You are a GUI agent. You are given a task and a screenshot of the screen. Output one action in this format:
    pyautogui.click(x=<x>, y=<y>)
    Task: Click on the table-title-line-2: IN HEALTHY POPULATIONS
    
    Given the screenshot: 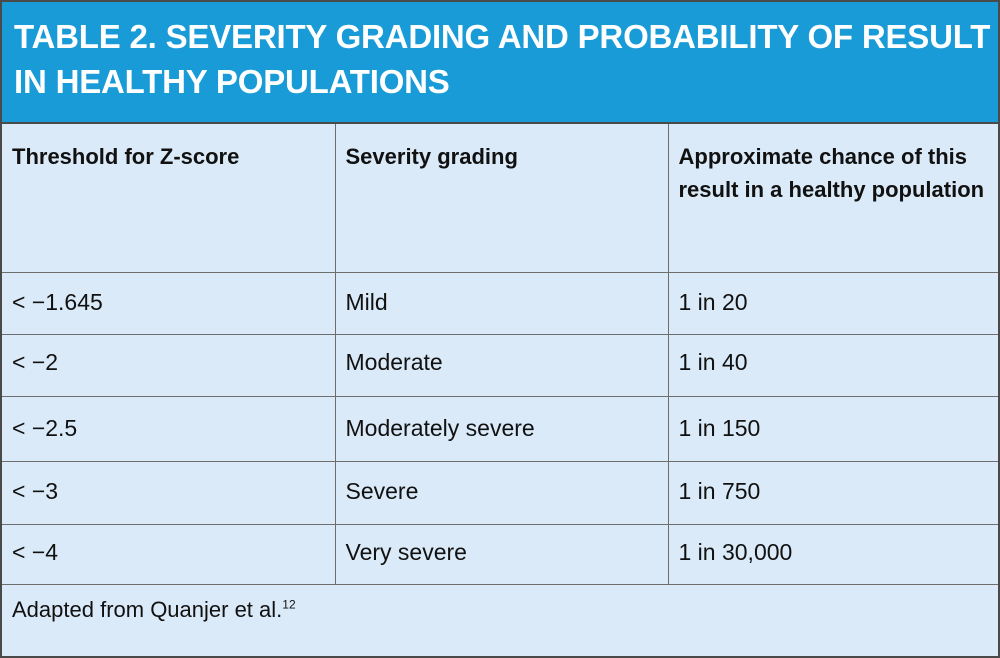 What is the action you would take?
    pyautogui.click(x=232, y=81)
    